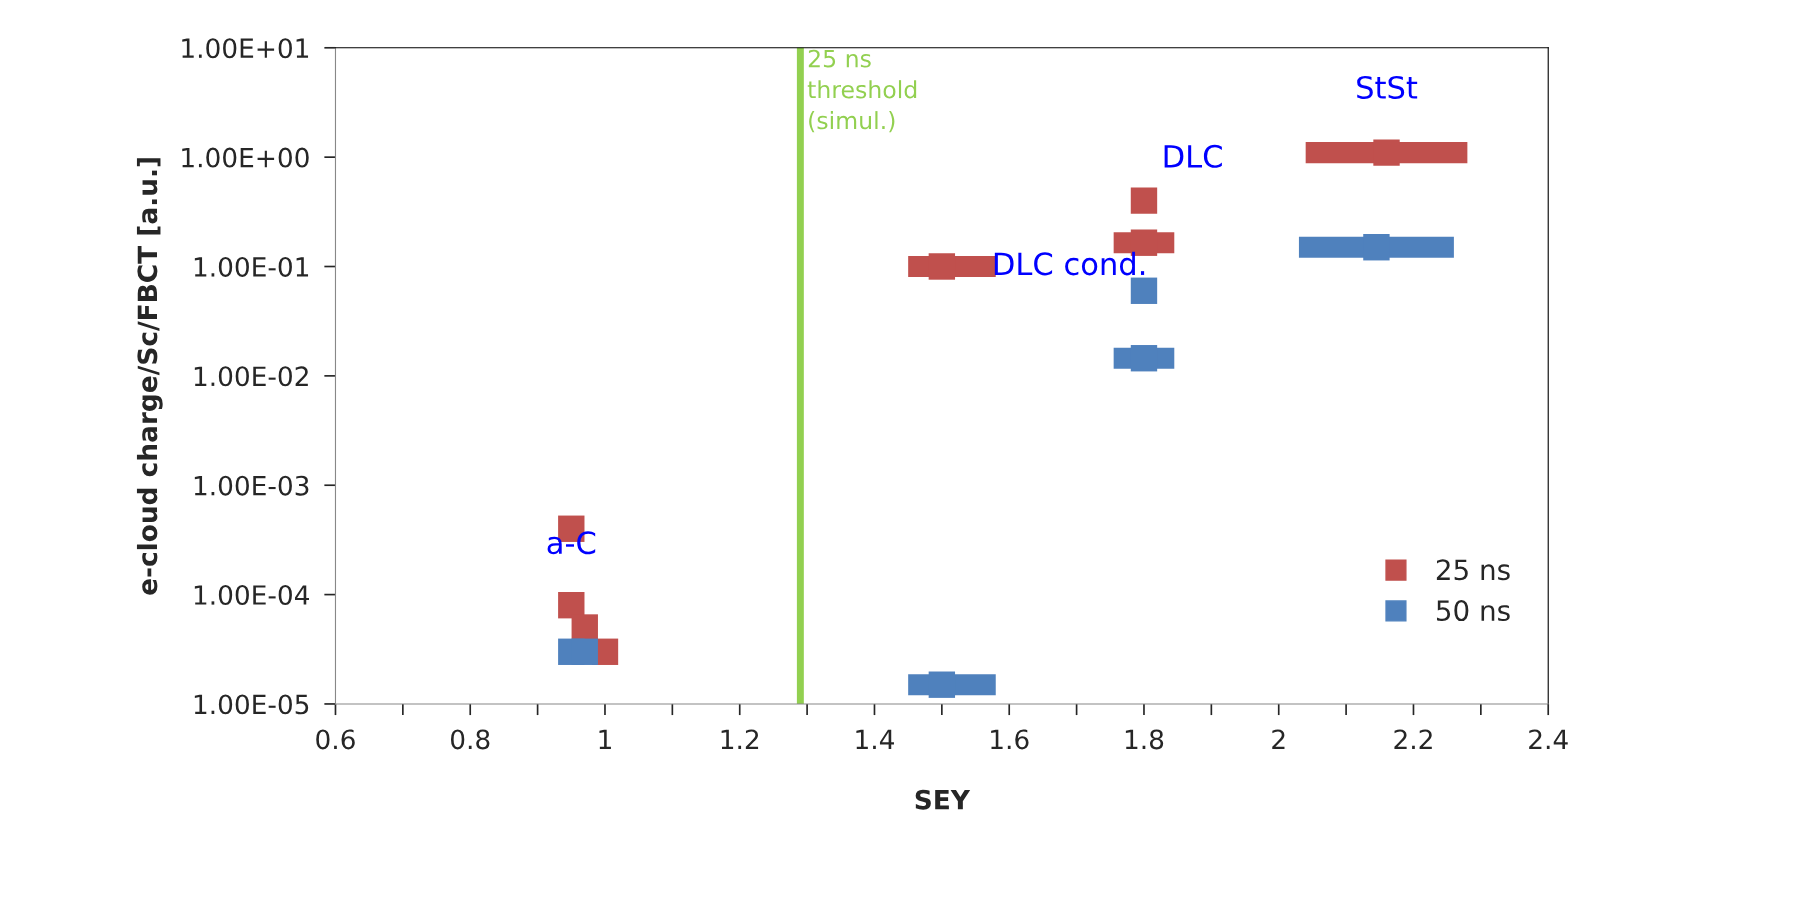 This screenshot has width=1794, height=919. I want to click on x-tick-label: 2, so click(1278, 739).